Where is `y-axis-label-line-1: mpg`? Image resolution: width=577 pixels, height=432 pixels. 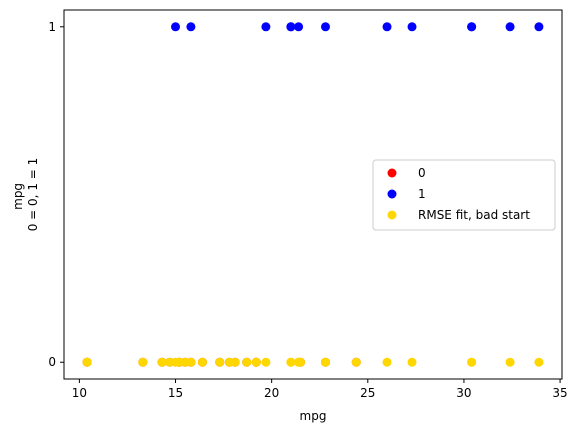
y-axis-label-line-1: mpg is located at coordinates (18, 196).